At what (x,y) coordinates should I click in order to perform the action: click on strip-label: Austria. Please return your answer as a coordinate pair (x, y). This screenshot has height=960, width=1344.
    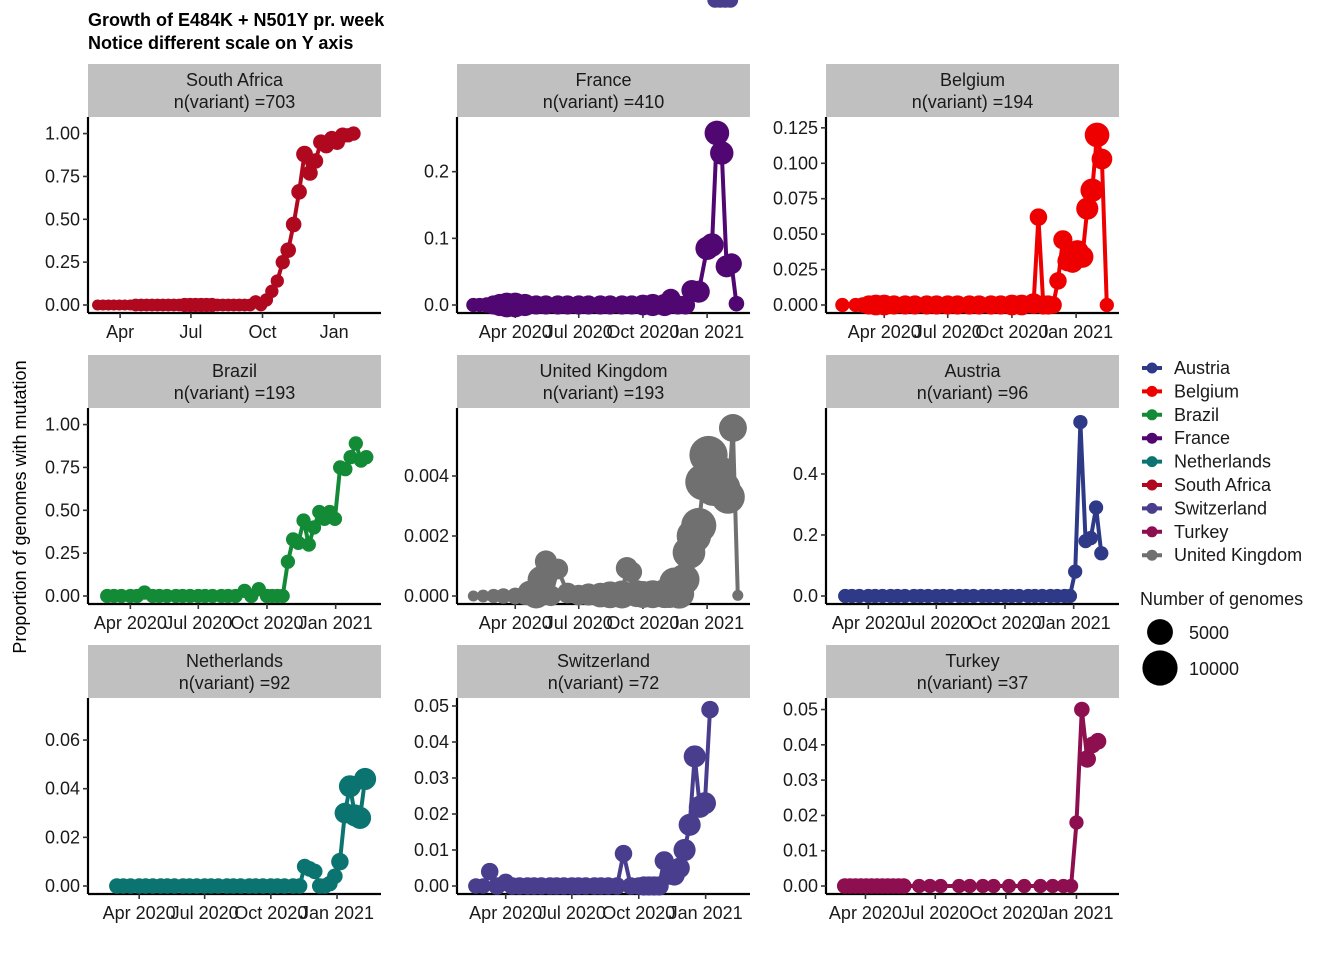
    Looking at the image, I should click on (972, 371).